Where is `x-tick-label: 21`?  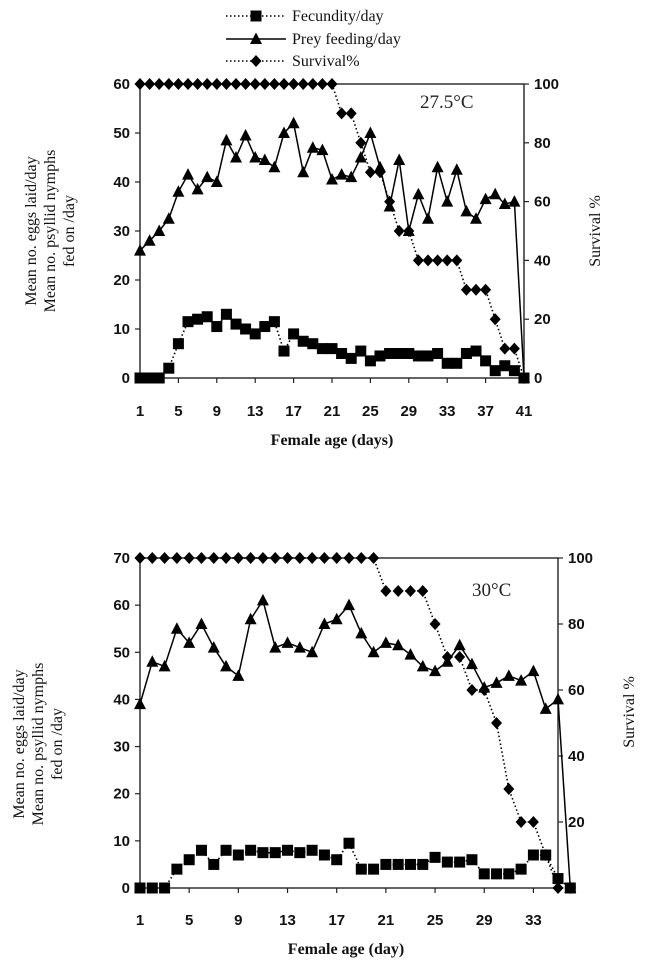 x-tick-label: 21 is located at coordinates (386, 920).